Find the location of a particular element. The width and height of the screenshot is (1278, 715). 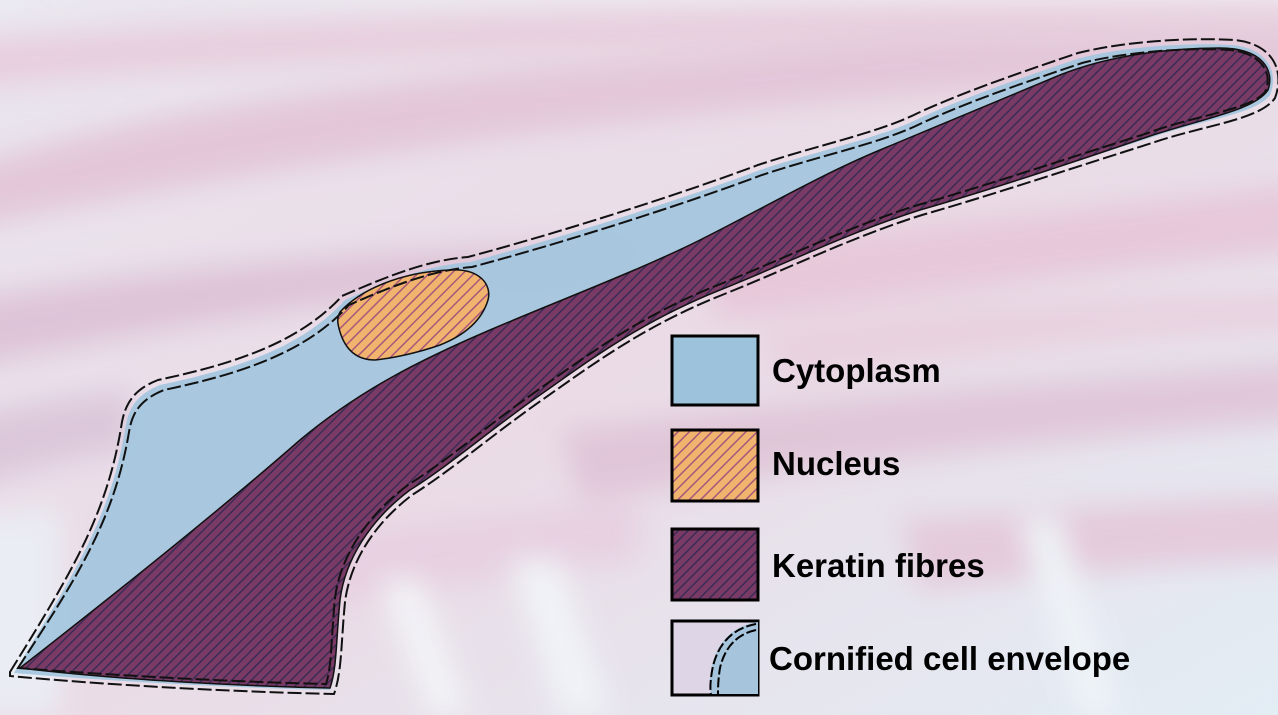

legend-label-nucleus: Nucleus is located at coordinates (836, 463).